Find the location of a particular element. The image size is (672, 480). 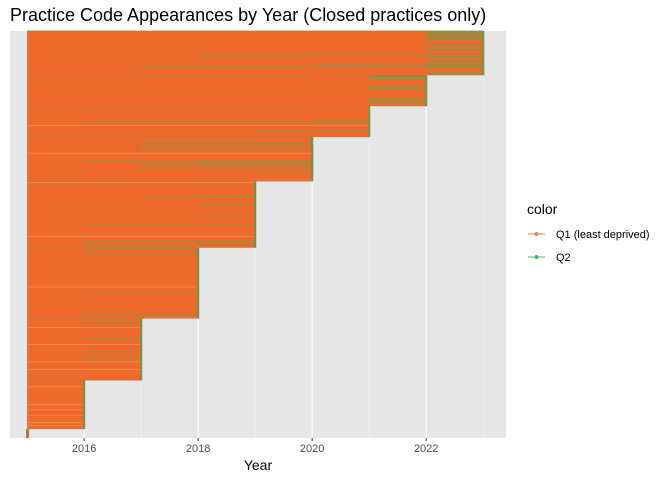

legend-entry-q1: Q1 (least deprived) is located at coordinates (589, 235).